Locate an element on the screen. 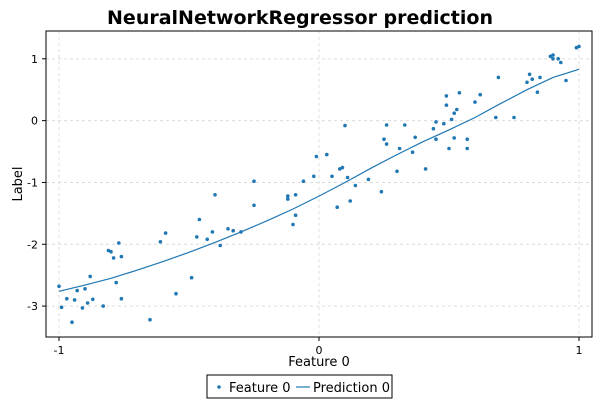 The image size is (600, 400). legend-label-prediction-0: Prediction 0 is located at coordinates (351, 388).